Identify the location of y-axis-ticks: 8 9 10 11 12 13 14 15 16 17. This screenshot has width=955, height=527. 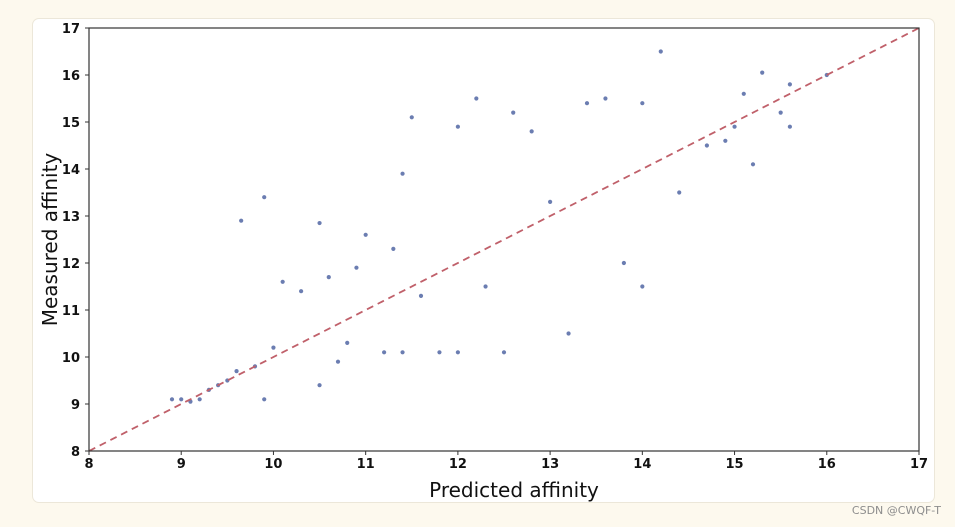
(75, 241).